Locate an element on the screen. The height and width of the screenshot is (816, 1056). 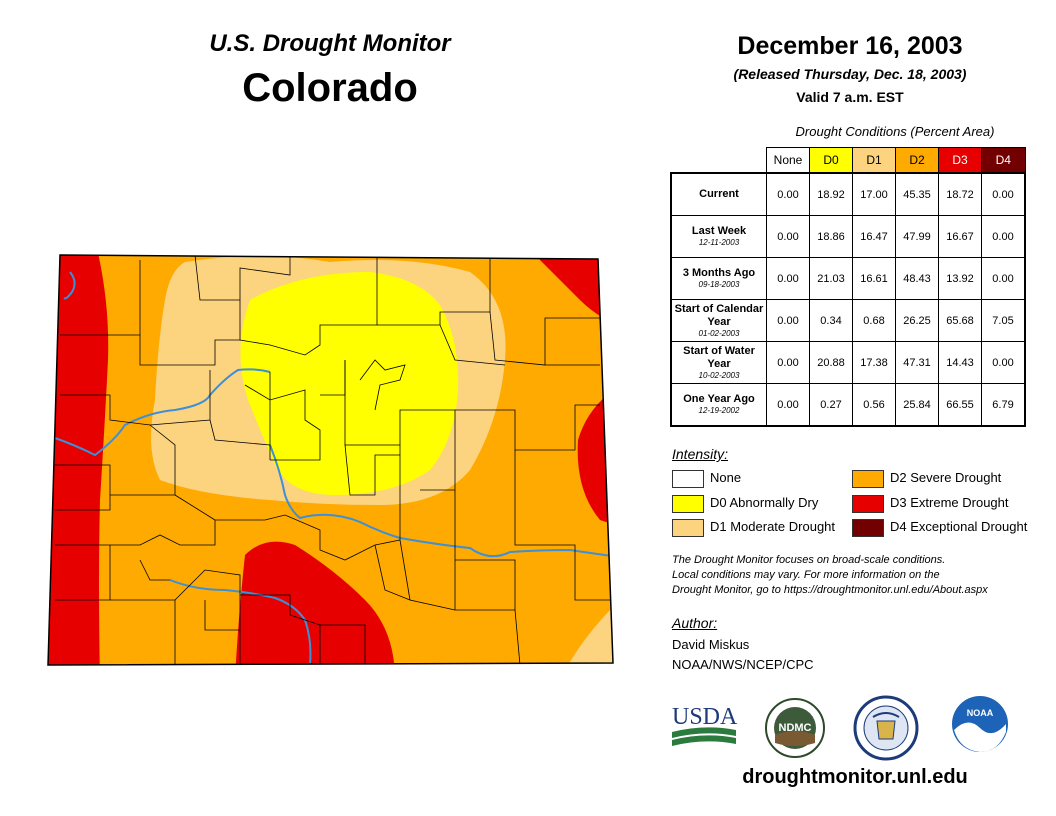
d0-abnormally-dry-region is located at coordinates (349, 383).